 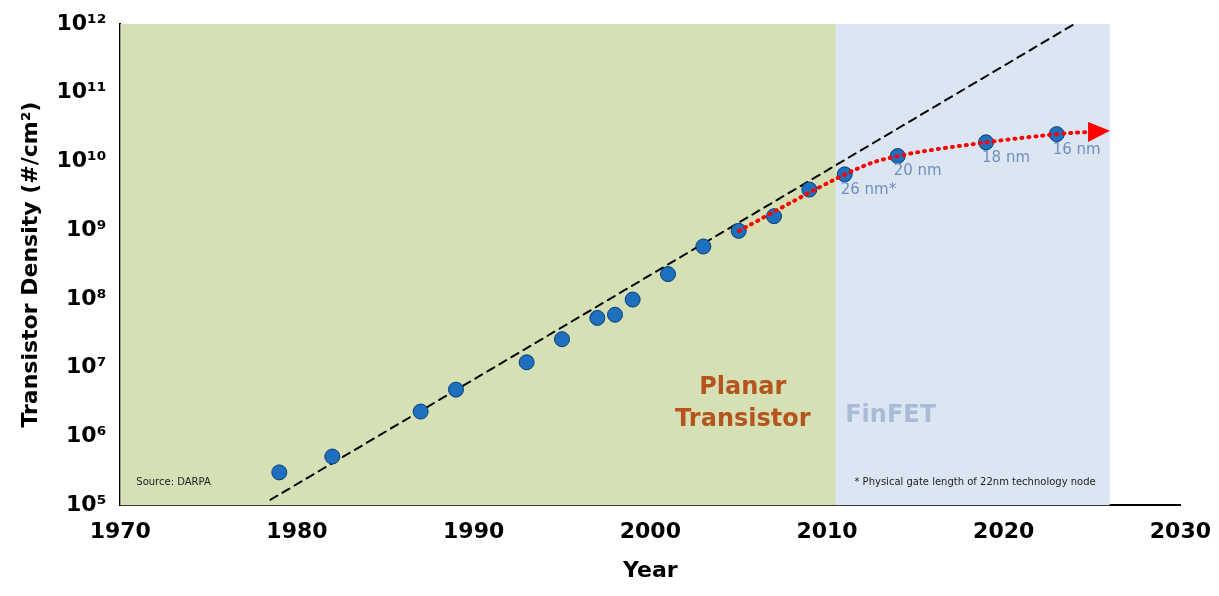 What do you see at coordinates (86, 366) in the screenshot?
I see `y-tick-label: 10⁷` at bounding box center [86, 366].